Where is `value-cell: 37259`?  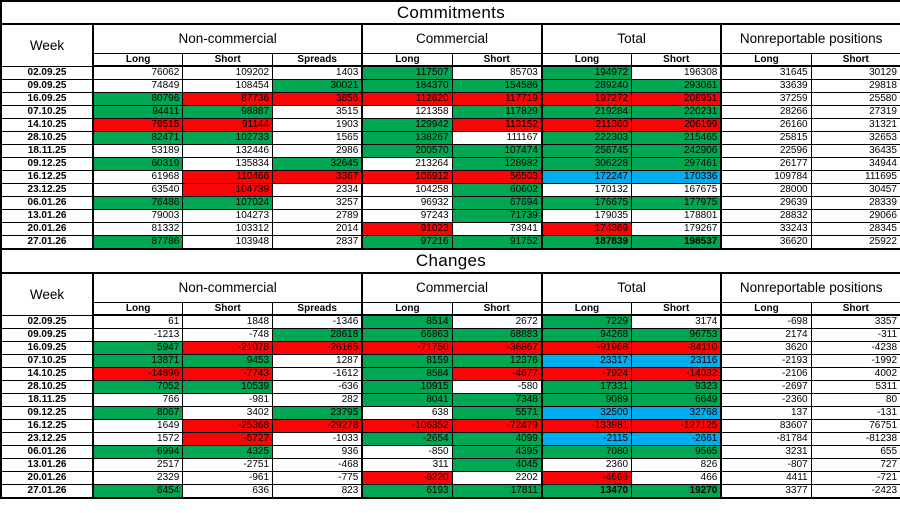
value-cell: 37259 is located at coordinates (766, 99).